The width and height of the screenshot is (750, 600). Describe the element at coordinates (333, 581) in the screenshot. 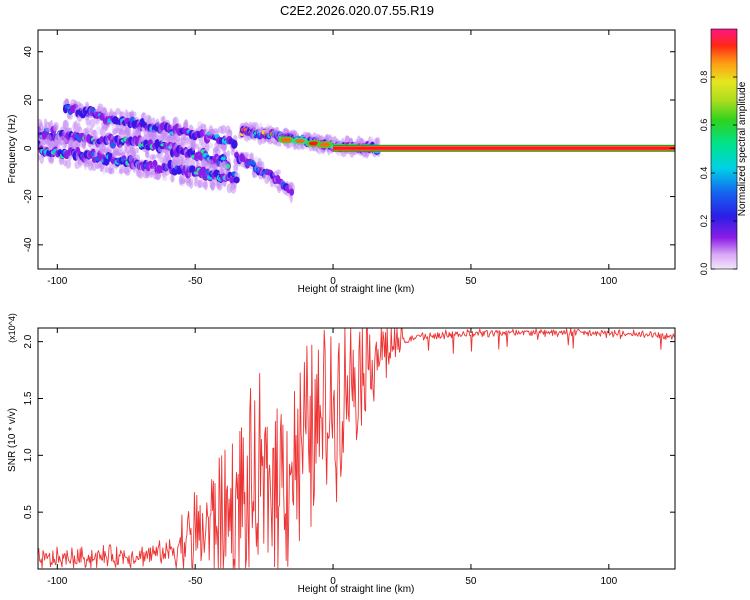

I see `snr-x-tick-label: 0` at that location.